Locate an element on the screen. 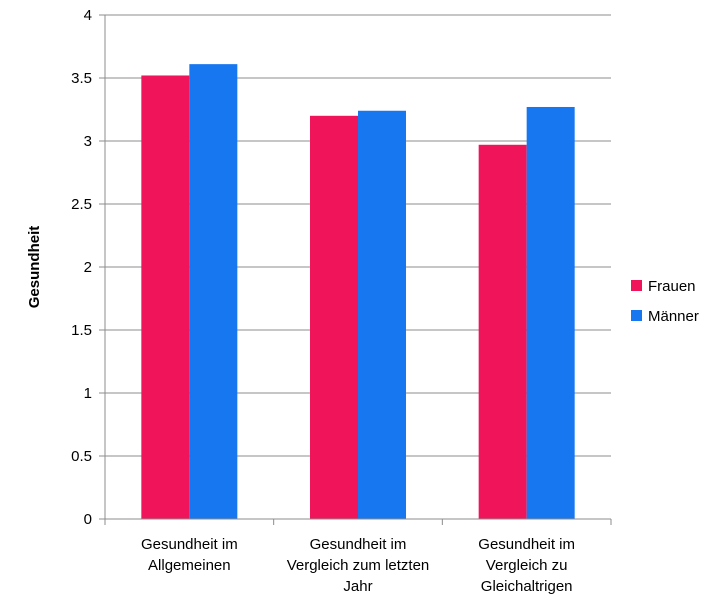  legend-label-frauen: Frauen is located at coordinates (672, 286).